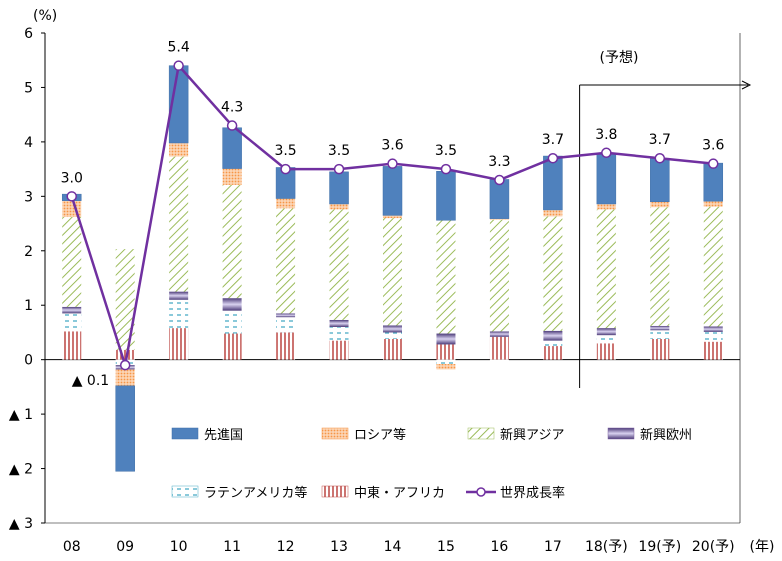 The width and height of the screenshot is (782, 561). Describe the element at coordinates (255, 493) in the screenshot. I see `legend-label: ラテンアメリカ等` at that location.